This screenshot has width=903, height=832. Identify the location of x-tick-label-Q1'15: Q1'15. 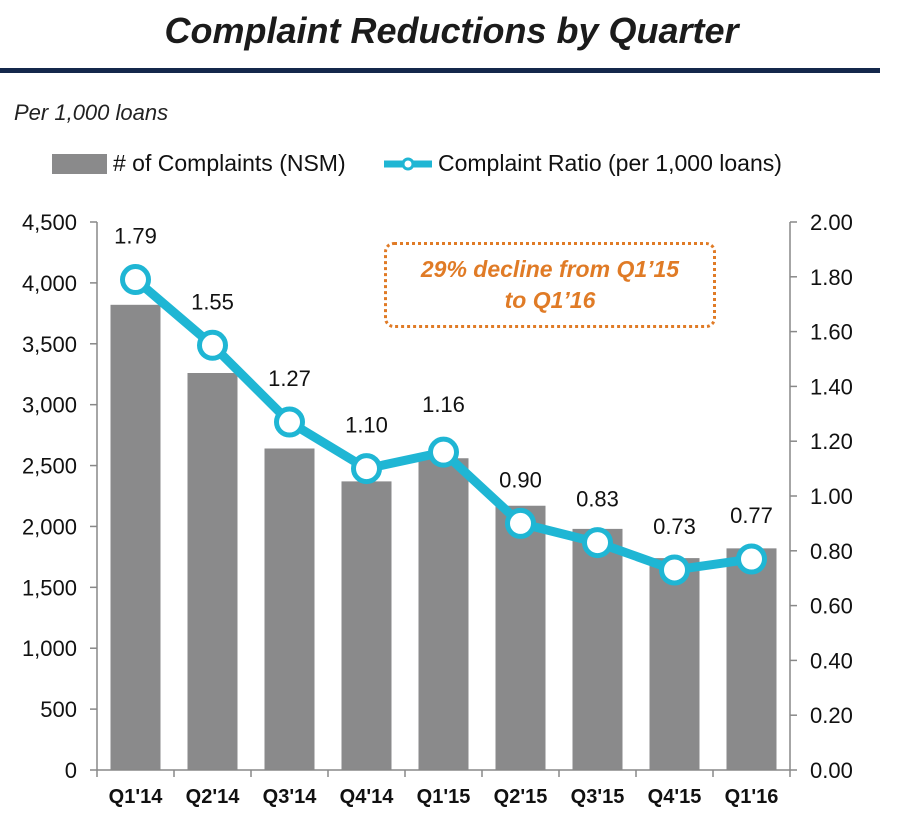
(444, 797).